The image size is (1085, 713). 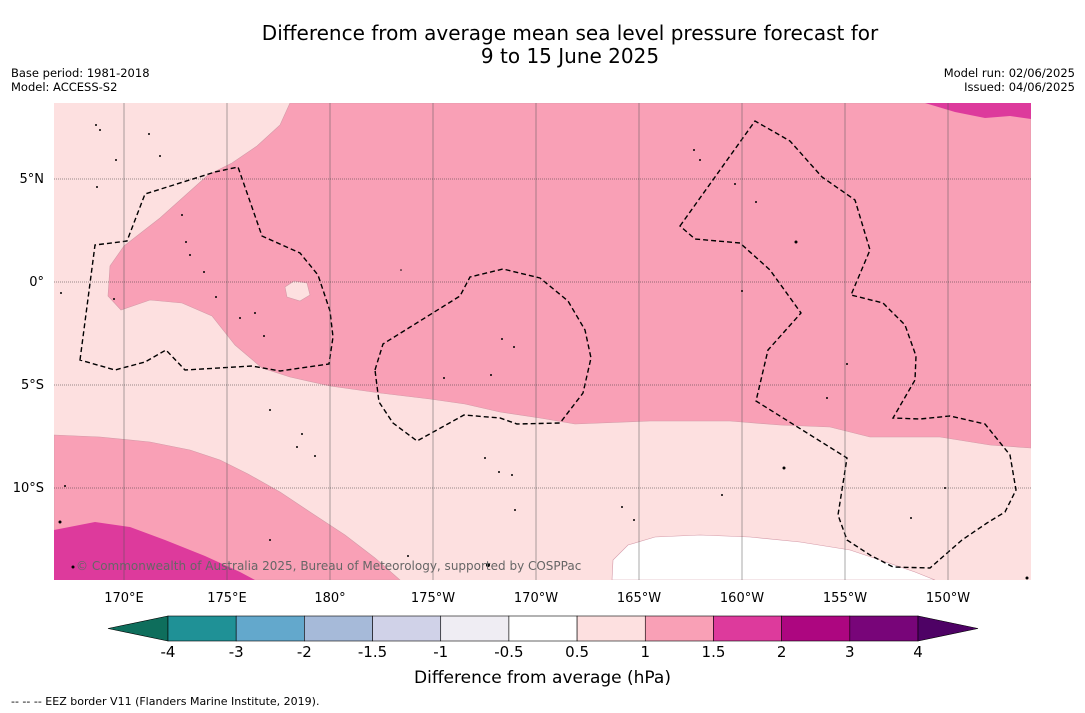 I want to click on lon-label: 170°W, so click(x=536, y=598).